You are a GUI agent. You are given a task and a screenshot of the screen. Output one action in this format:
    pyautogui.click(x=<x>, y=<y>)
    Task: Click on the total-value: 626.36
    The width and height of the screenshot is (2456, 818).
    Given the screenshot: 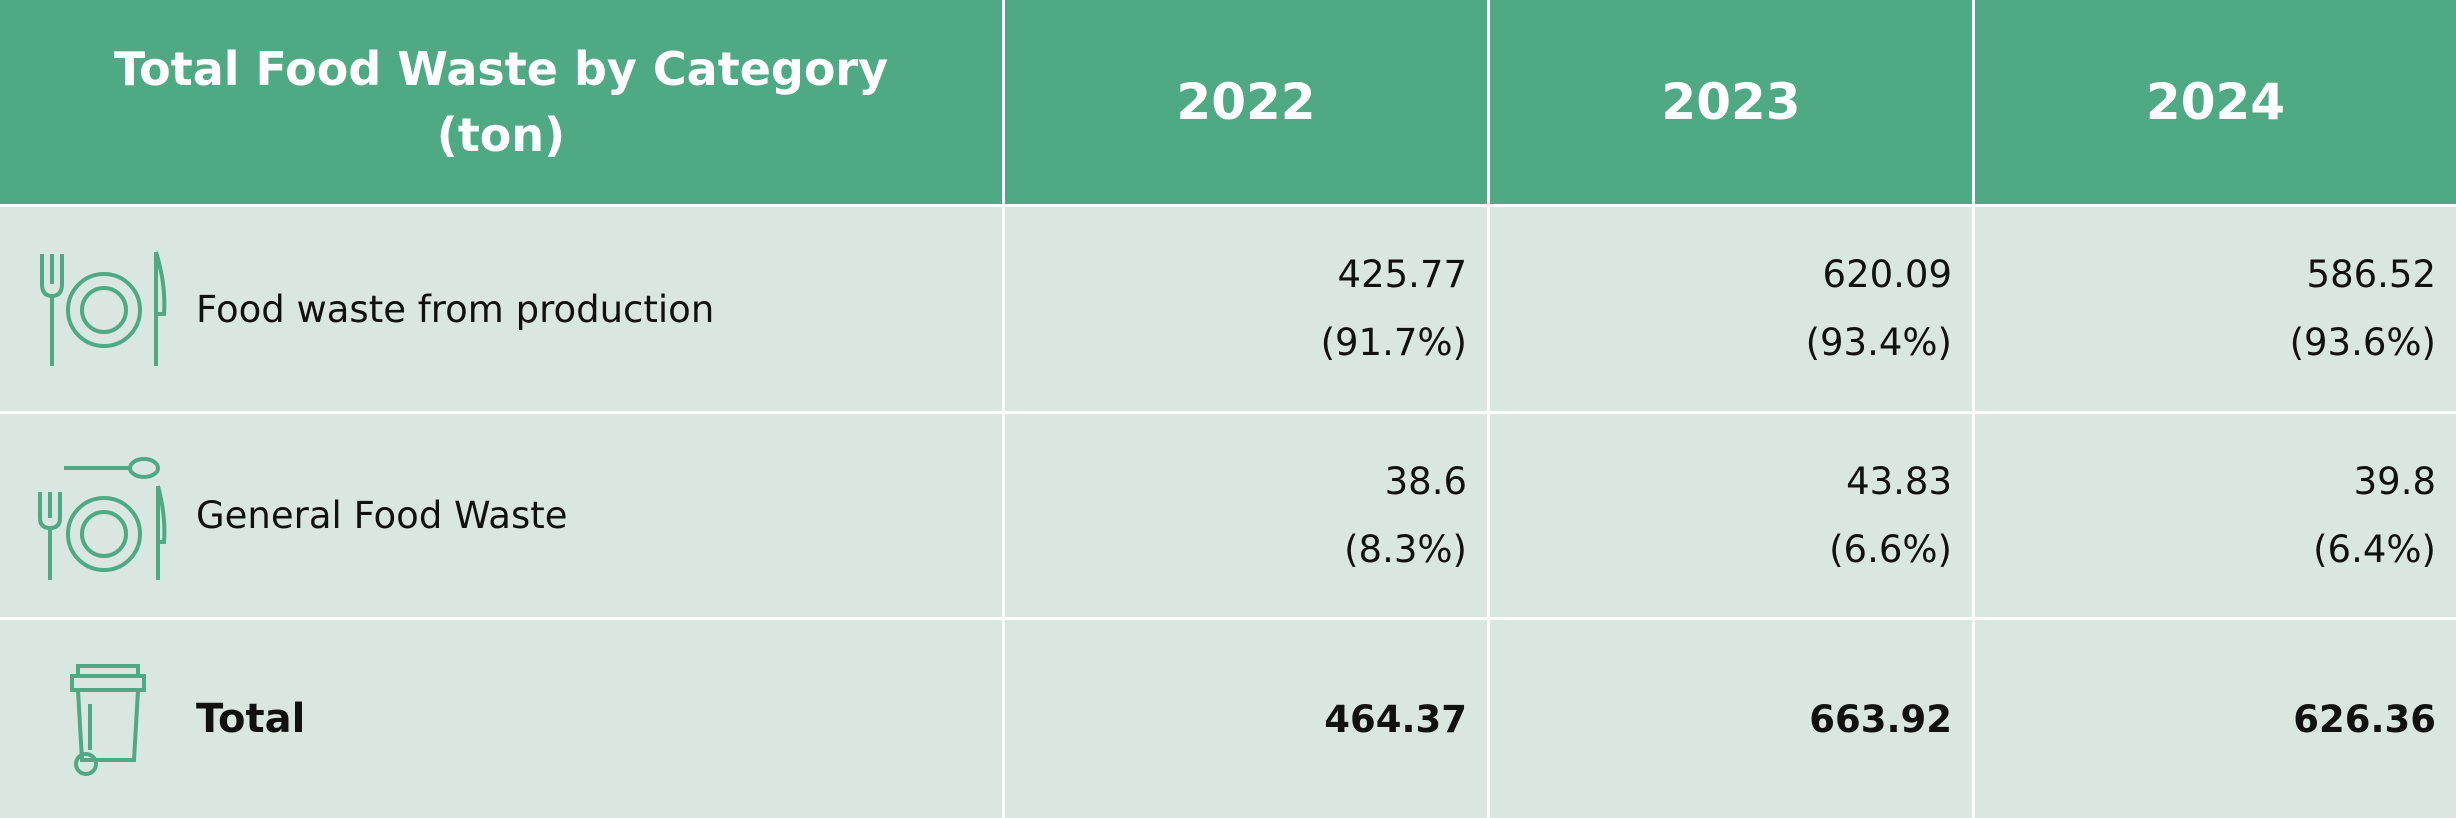 What is the action you would take?
    pyautogui.click(x=2215, y=719)
    